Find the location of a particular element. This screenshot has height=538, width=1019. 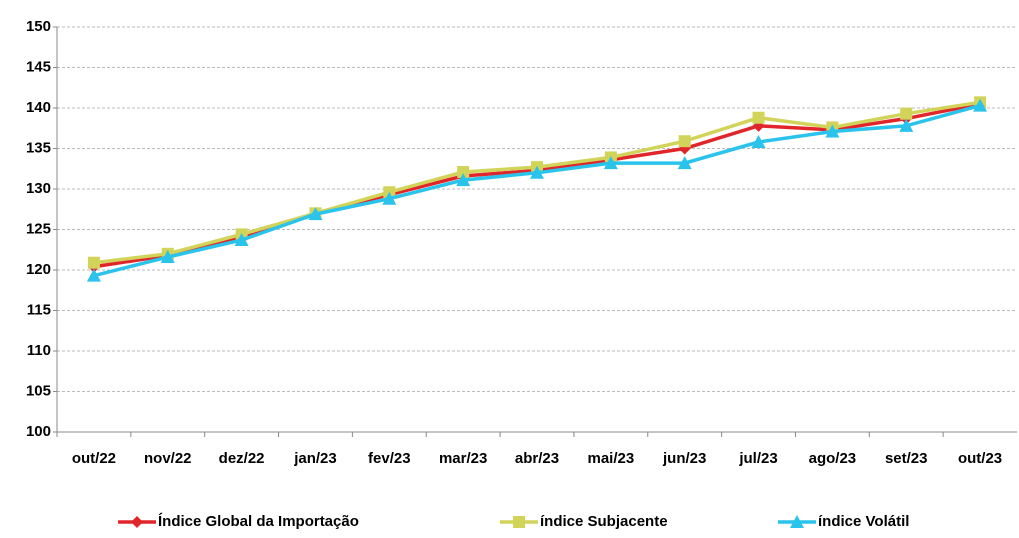

x-tick-label: jun/23 is located at coordinates (684, 458).